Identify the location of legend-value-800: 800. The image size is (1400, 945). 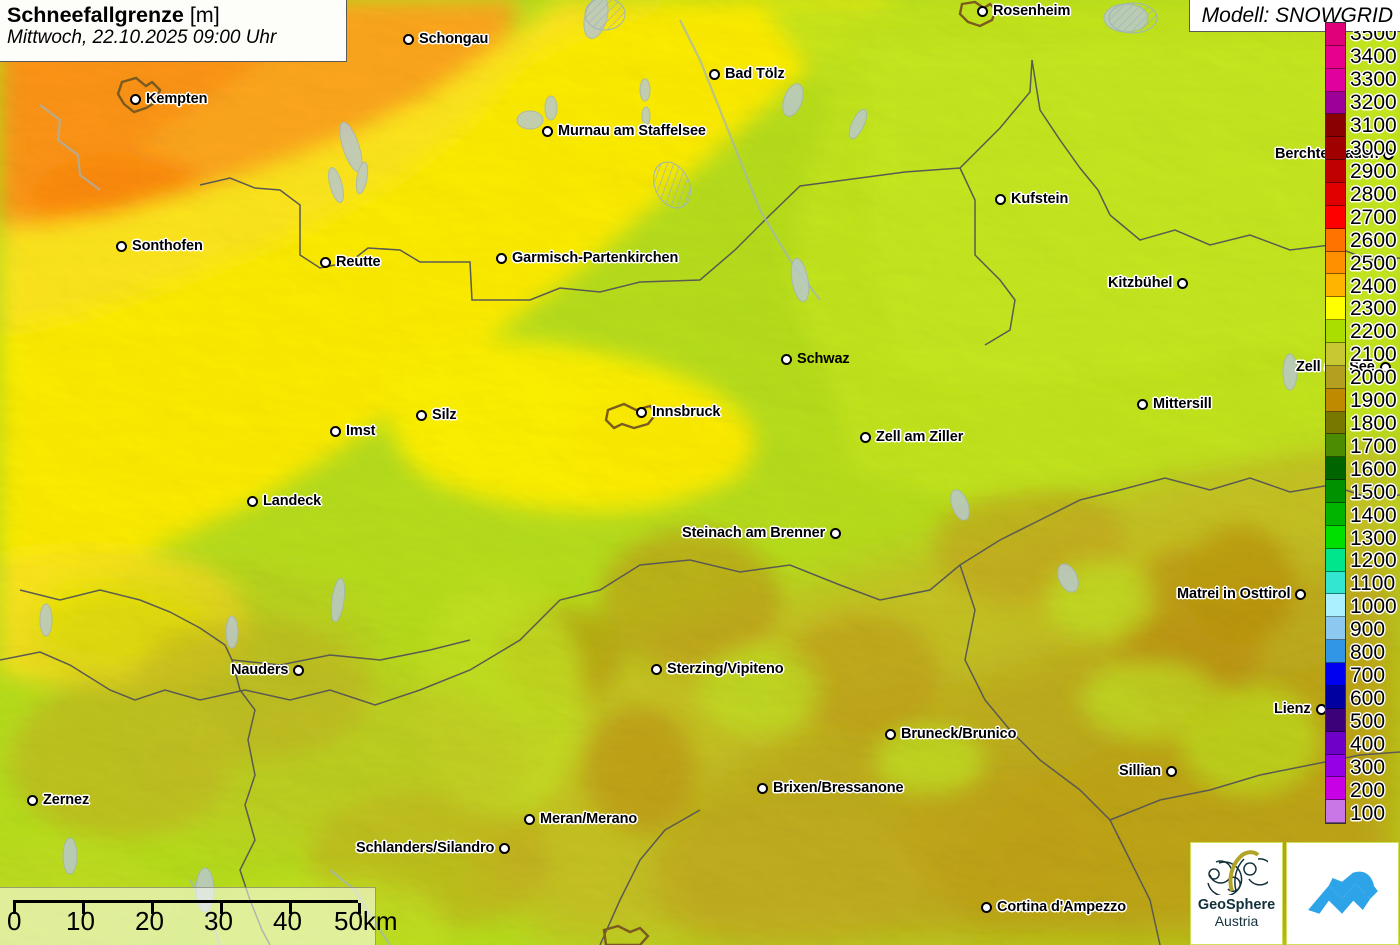
(1368, 653).